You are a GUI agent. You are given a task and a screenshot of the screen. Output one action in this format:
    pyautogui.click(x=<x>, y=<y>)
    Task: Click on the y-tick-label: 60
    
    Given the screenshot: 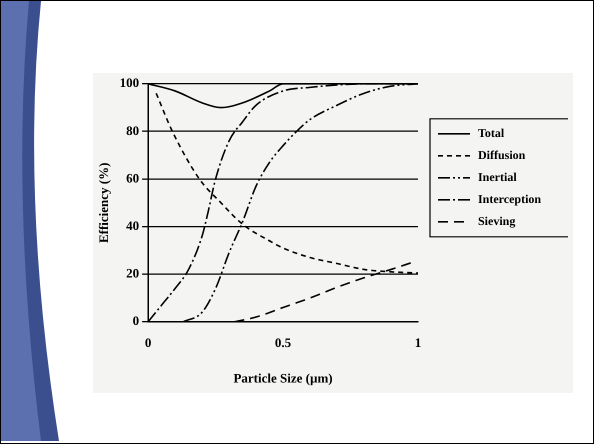 What is the action you would take?
    pyautogui.click(x=133, y=178)
    